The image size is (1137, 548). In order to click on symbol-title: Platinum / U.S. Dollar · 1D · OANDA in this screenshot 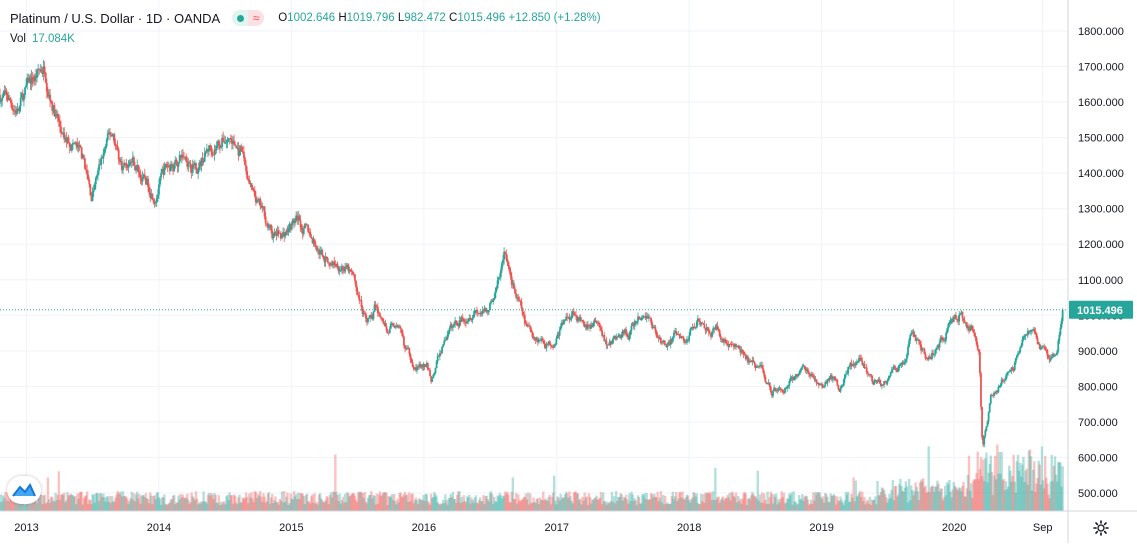, I will do `click(115, 18)`.